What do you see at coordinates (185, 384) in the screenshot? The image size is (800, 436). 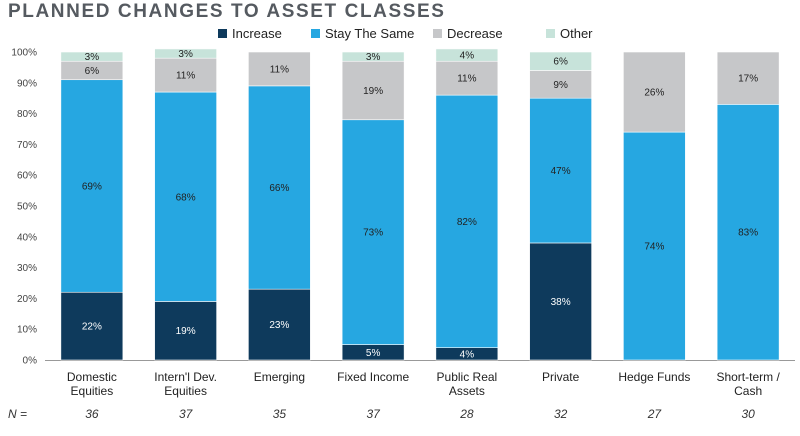 I see `category-label: Intern'l Dev. Equities` at bounding box center [185, 384].